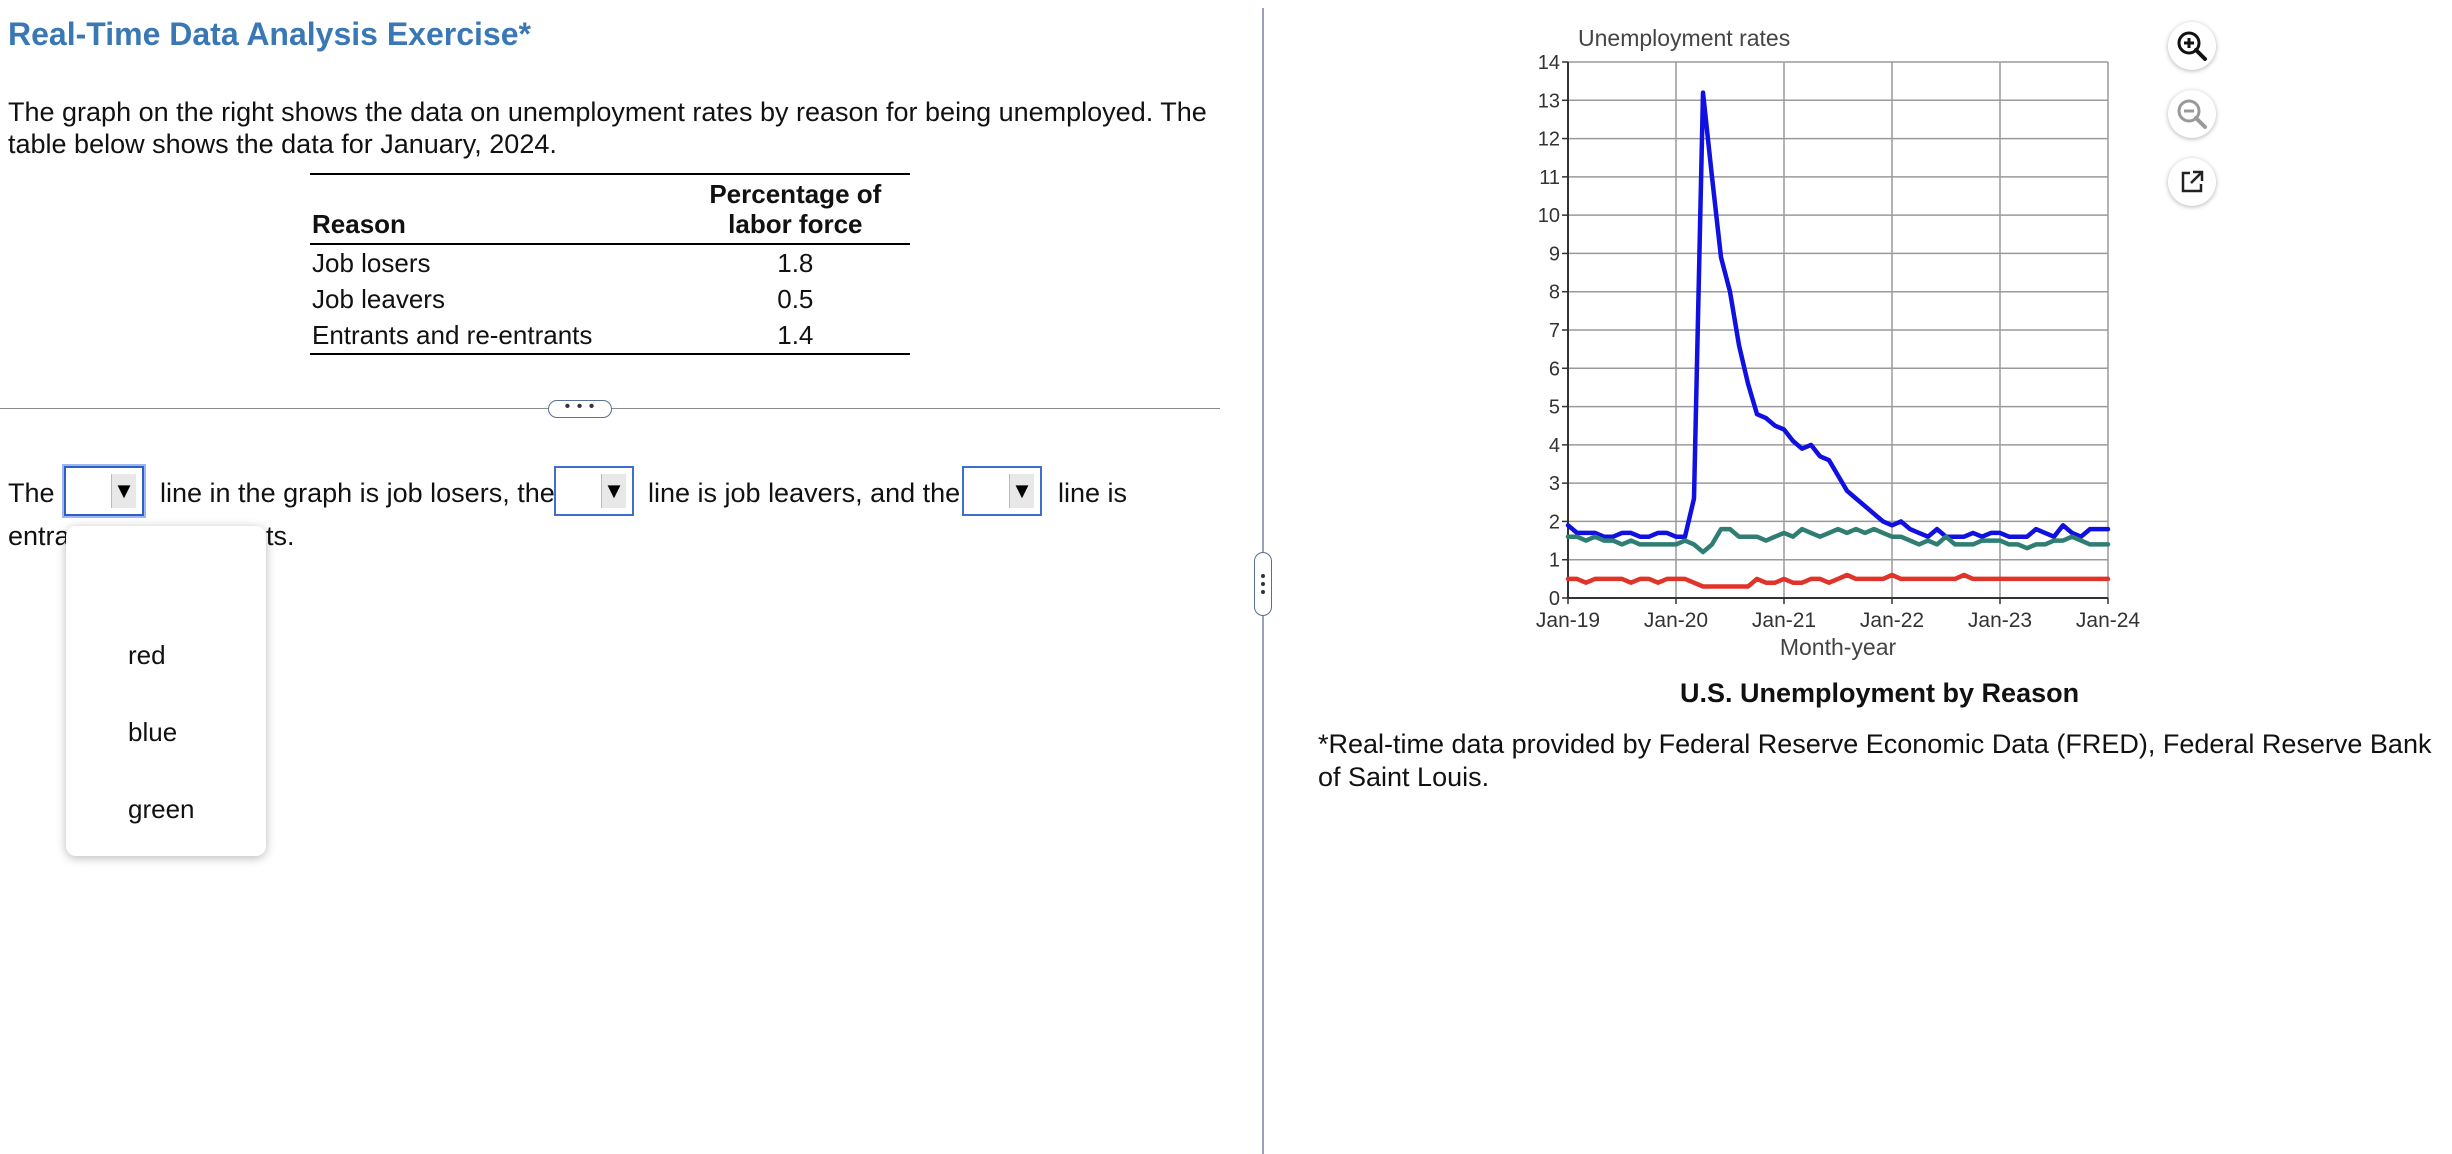 The width and height of the screenshot is (2452, 1154). I want to click on y-tick-label: 6, so click(1554, 369).